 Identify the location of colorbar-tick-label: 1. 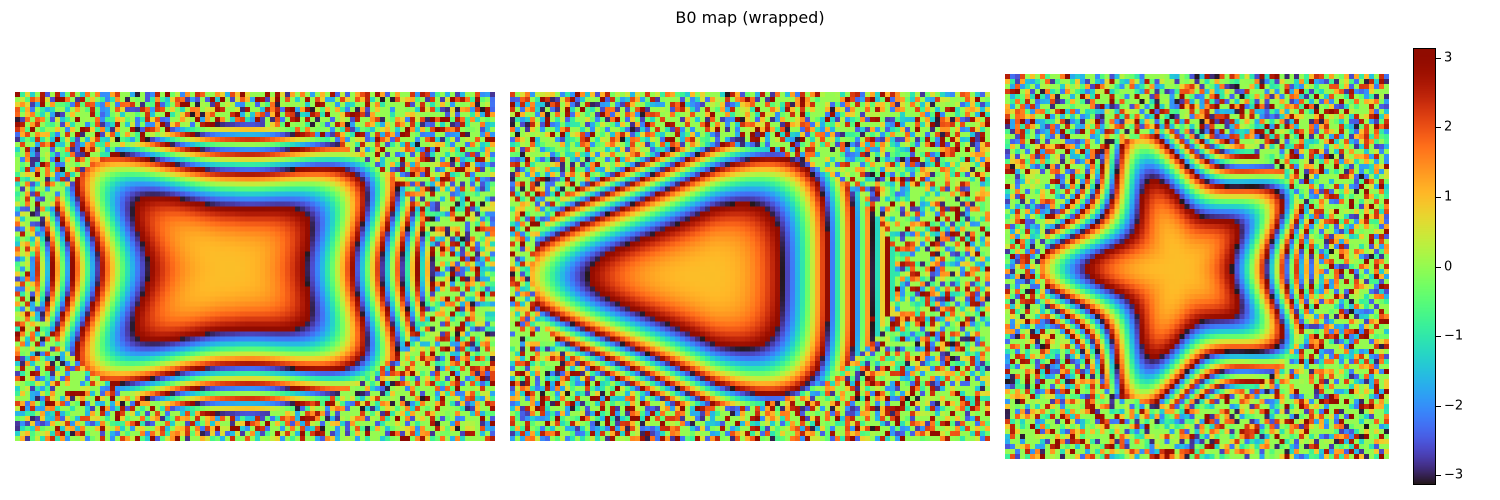
(1448, 197).